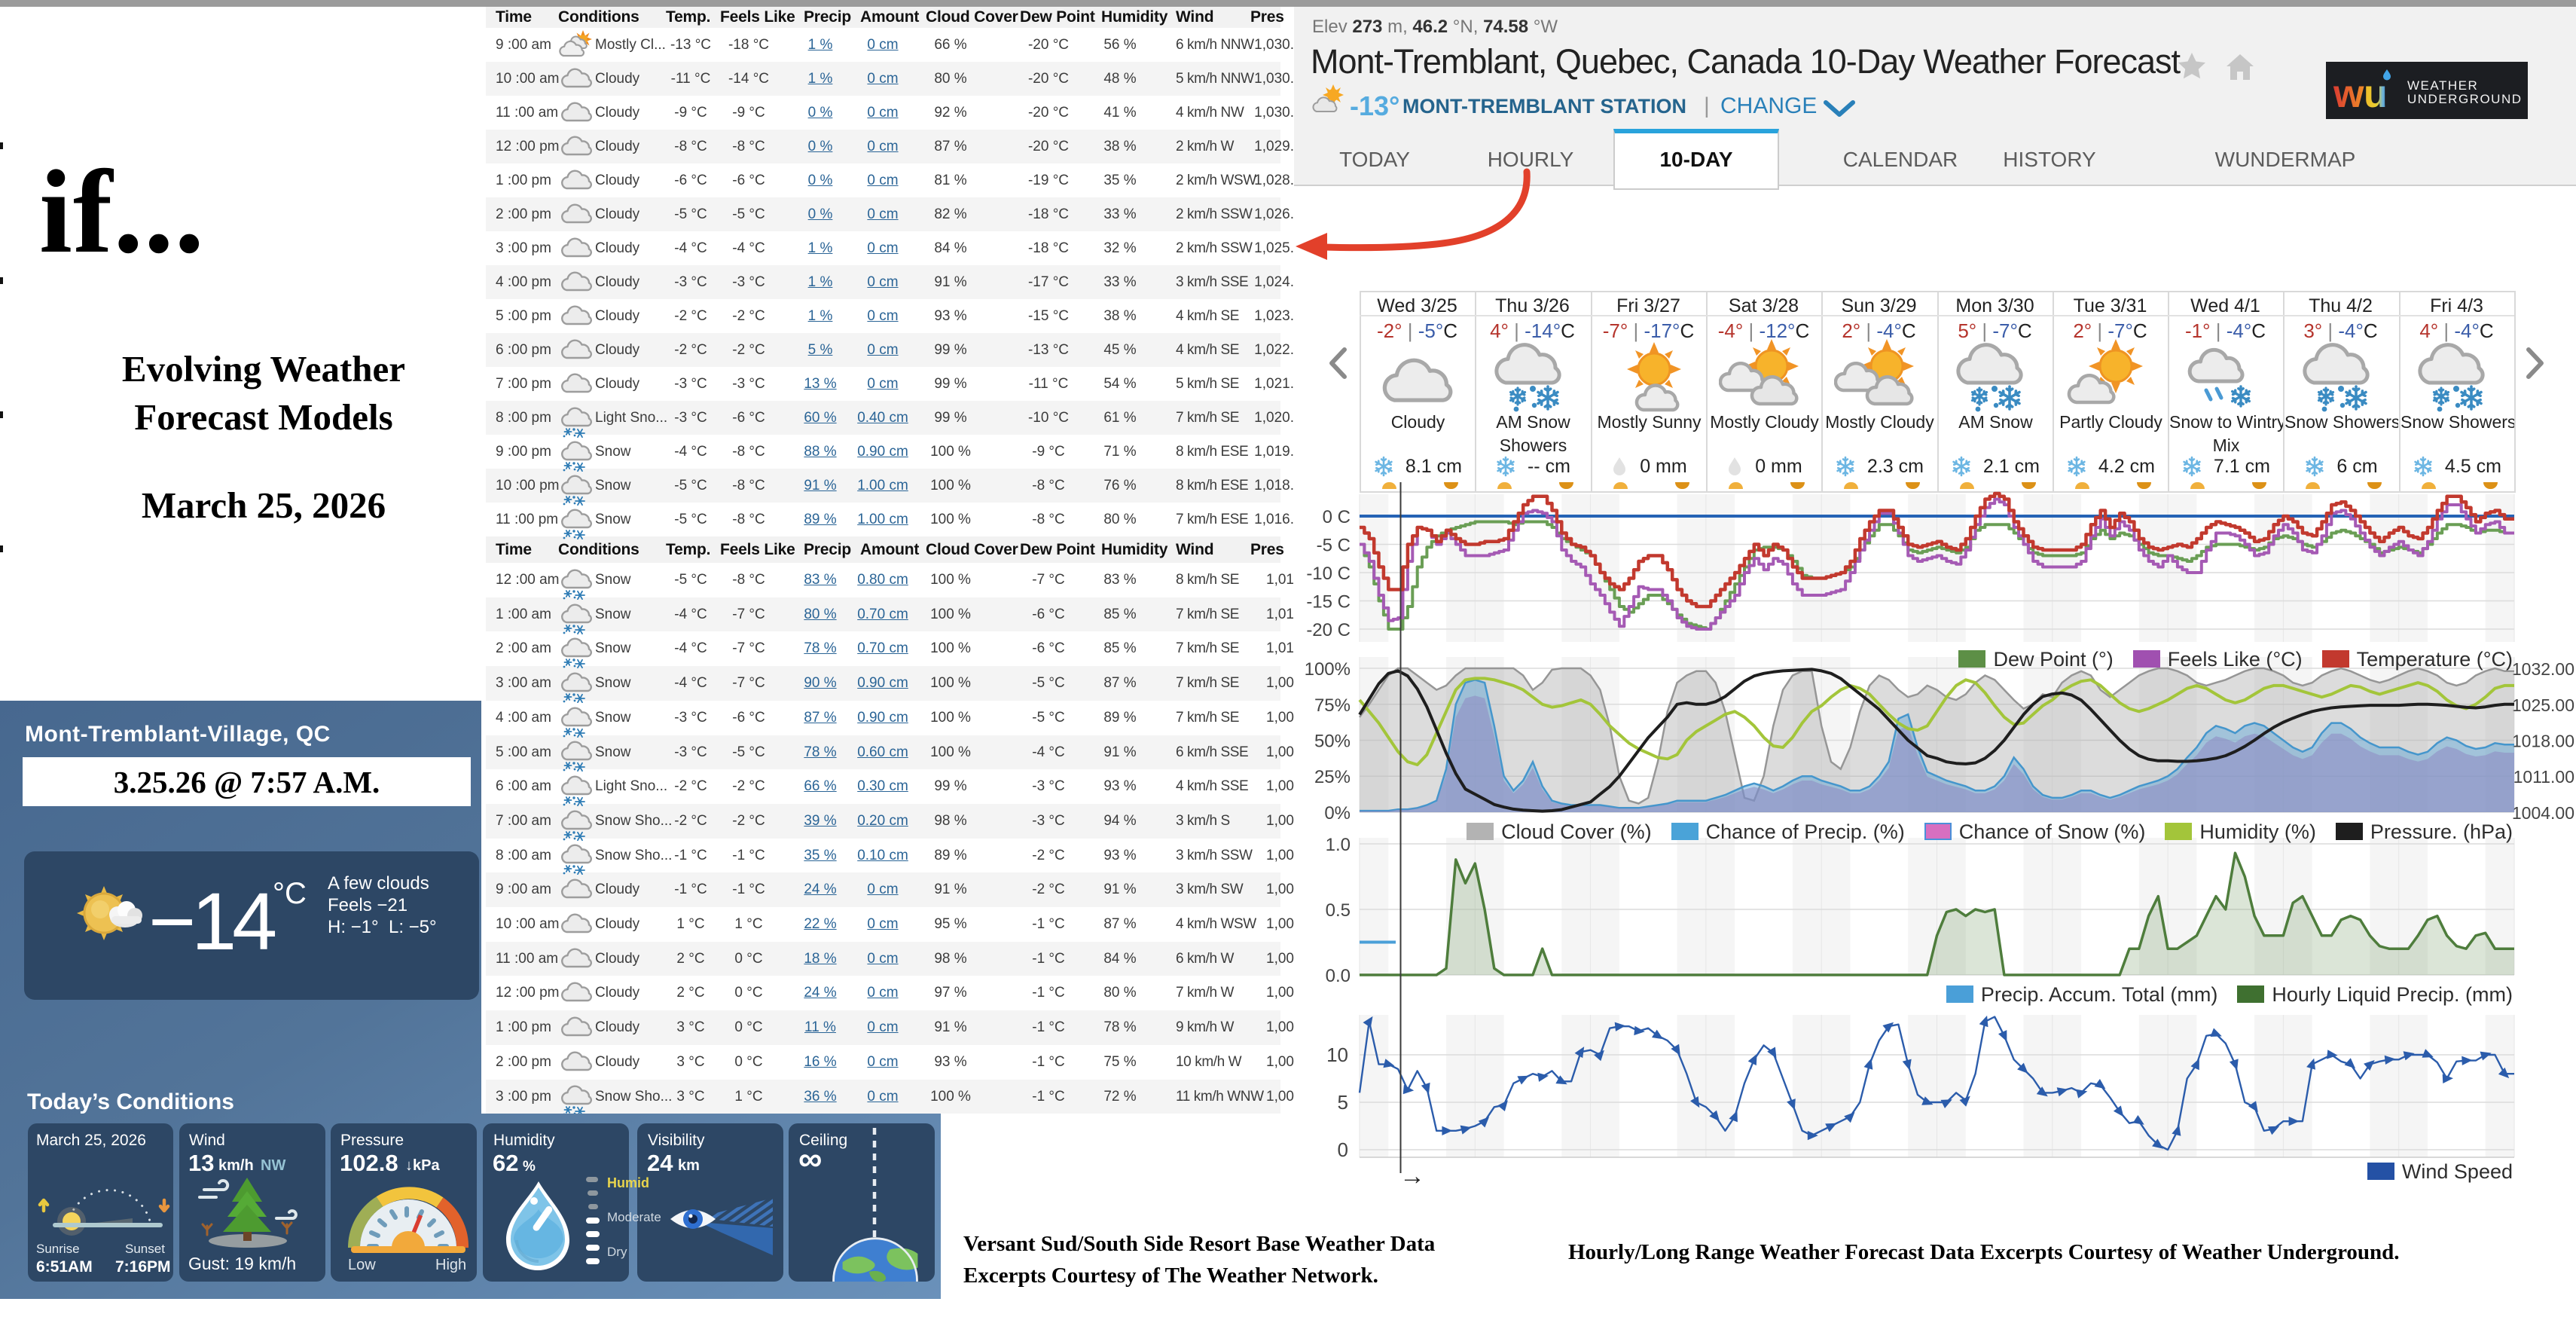 Image resolution: width=2576 pixels, height=1317 pixels. I want to click on svg-text: 1011.00, so click(2544, 777).